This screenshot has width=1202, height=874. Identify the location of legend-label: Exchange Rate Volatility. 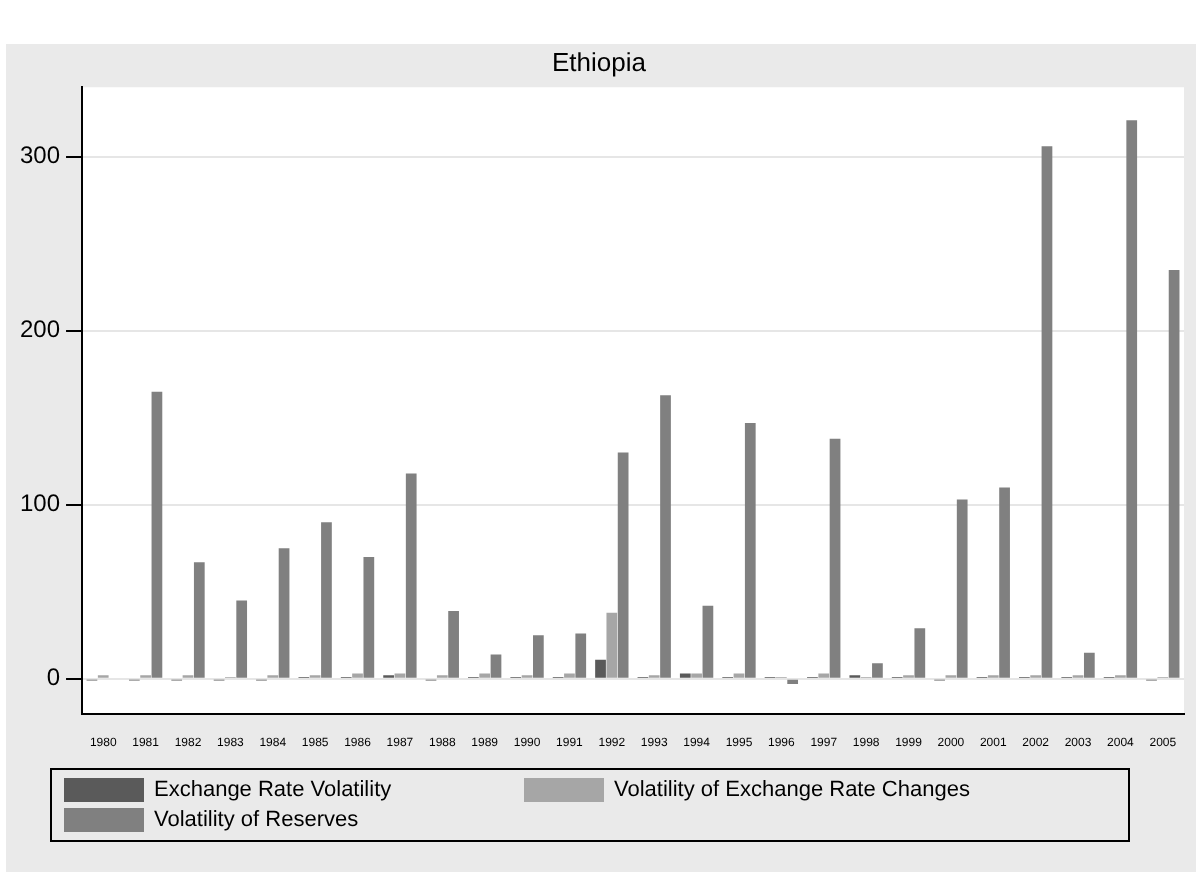
(273, 790).